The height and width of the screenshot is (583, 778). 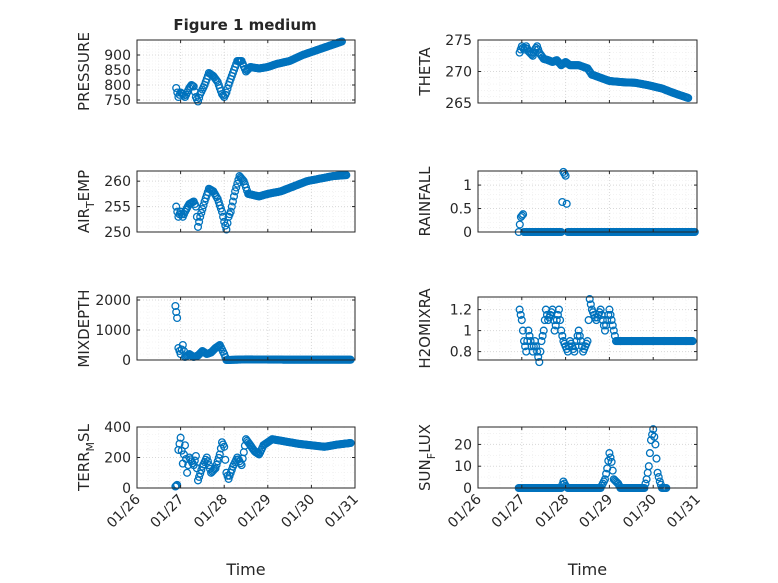 I want to click on ytick-label: 1.2, so click(x=461, y=311).